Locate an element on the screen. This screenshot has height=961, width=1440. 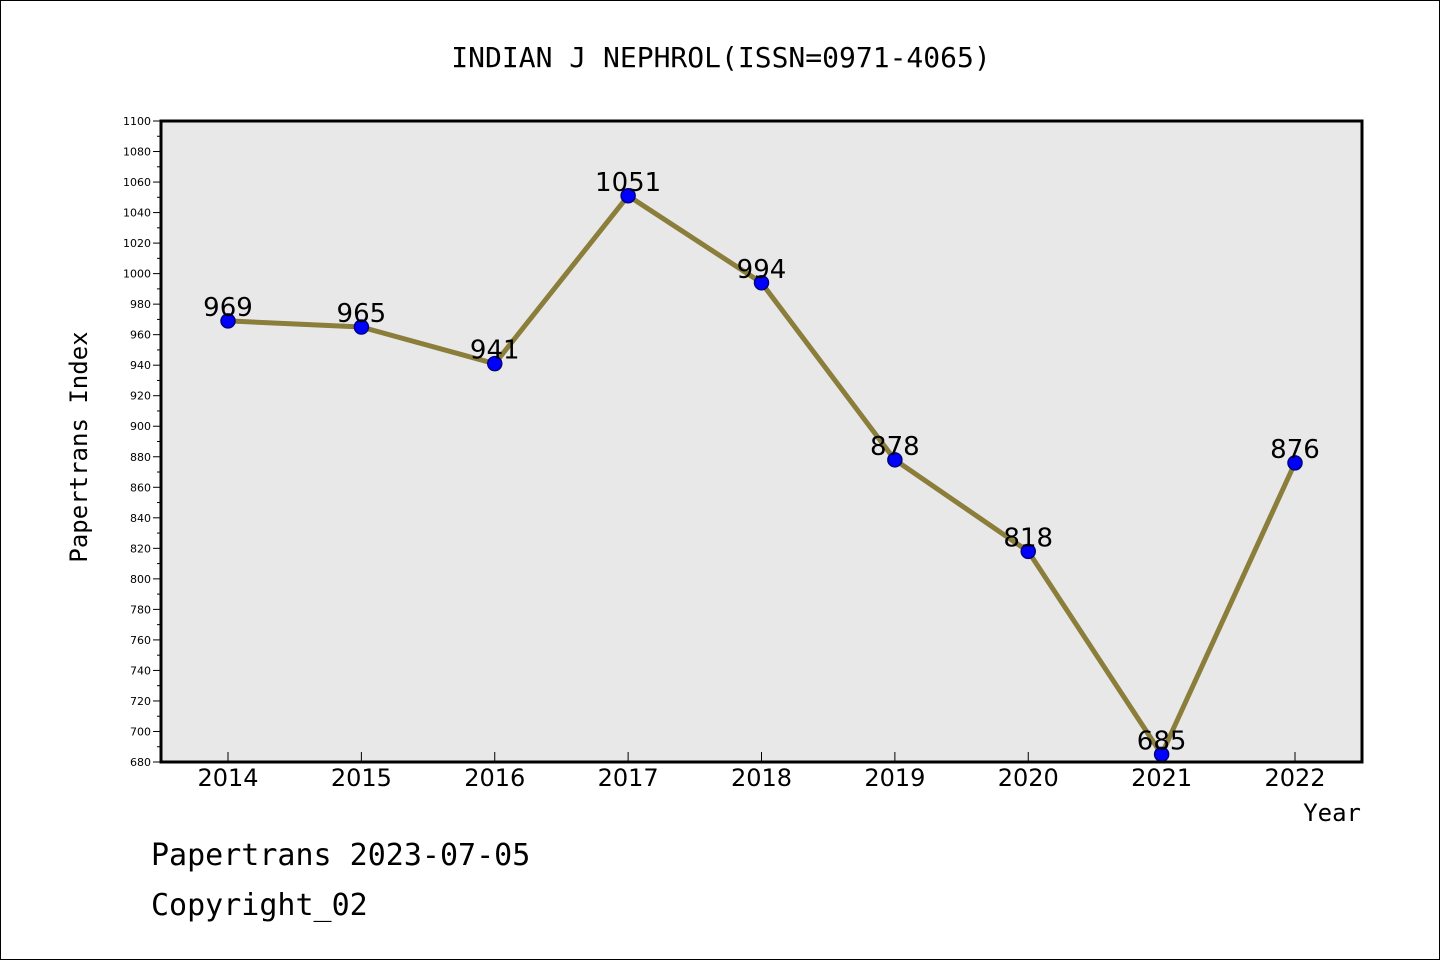
data-label-2019: 878 is located at coordinates (895, 447).